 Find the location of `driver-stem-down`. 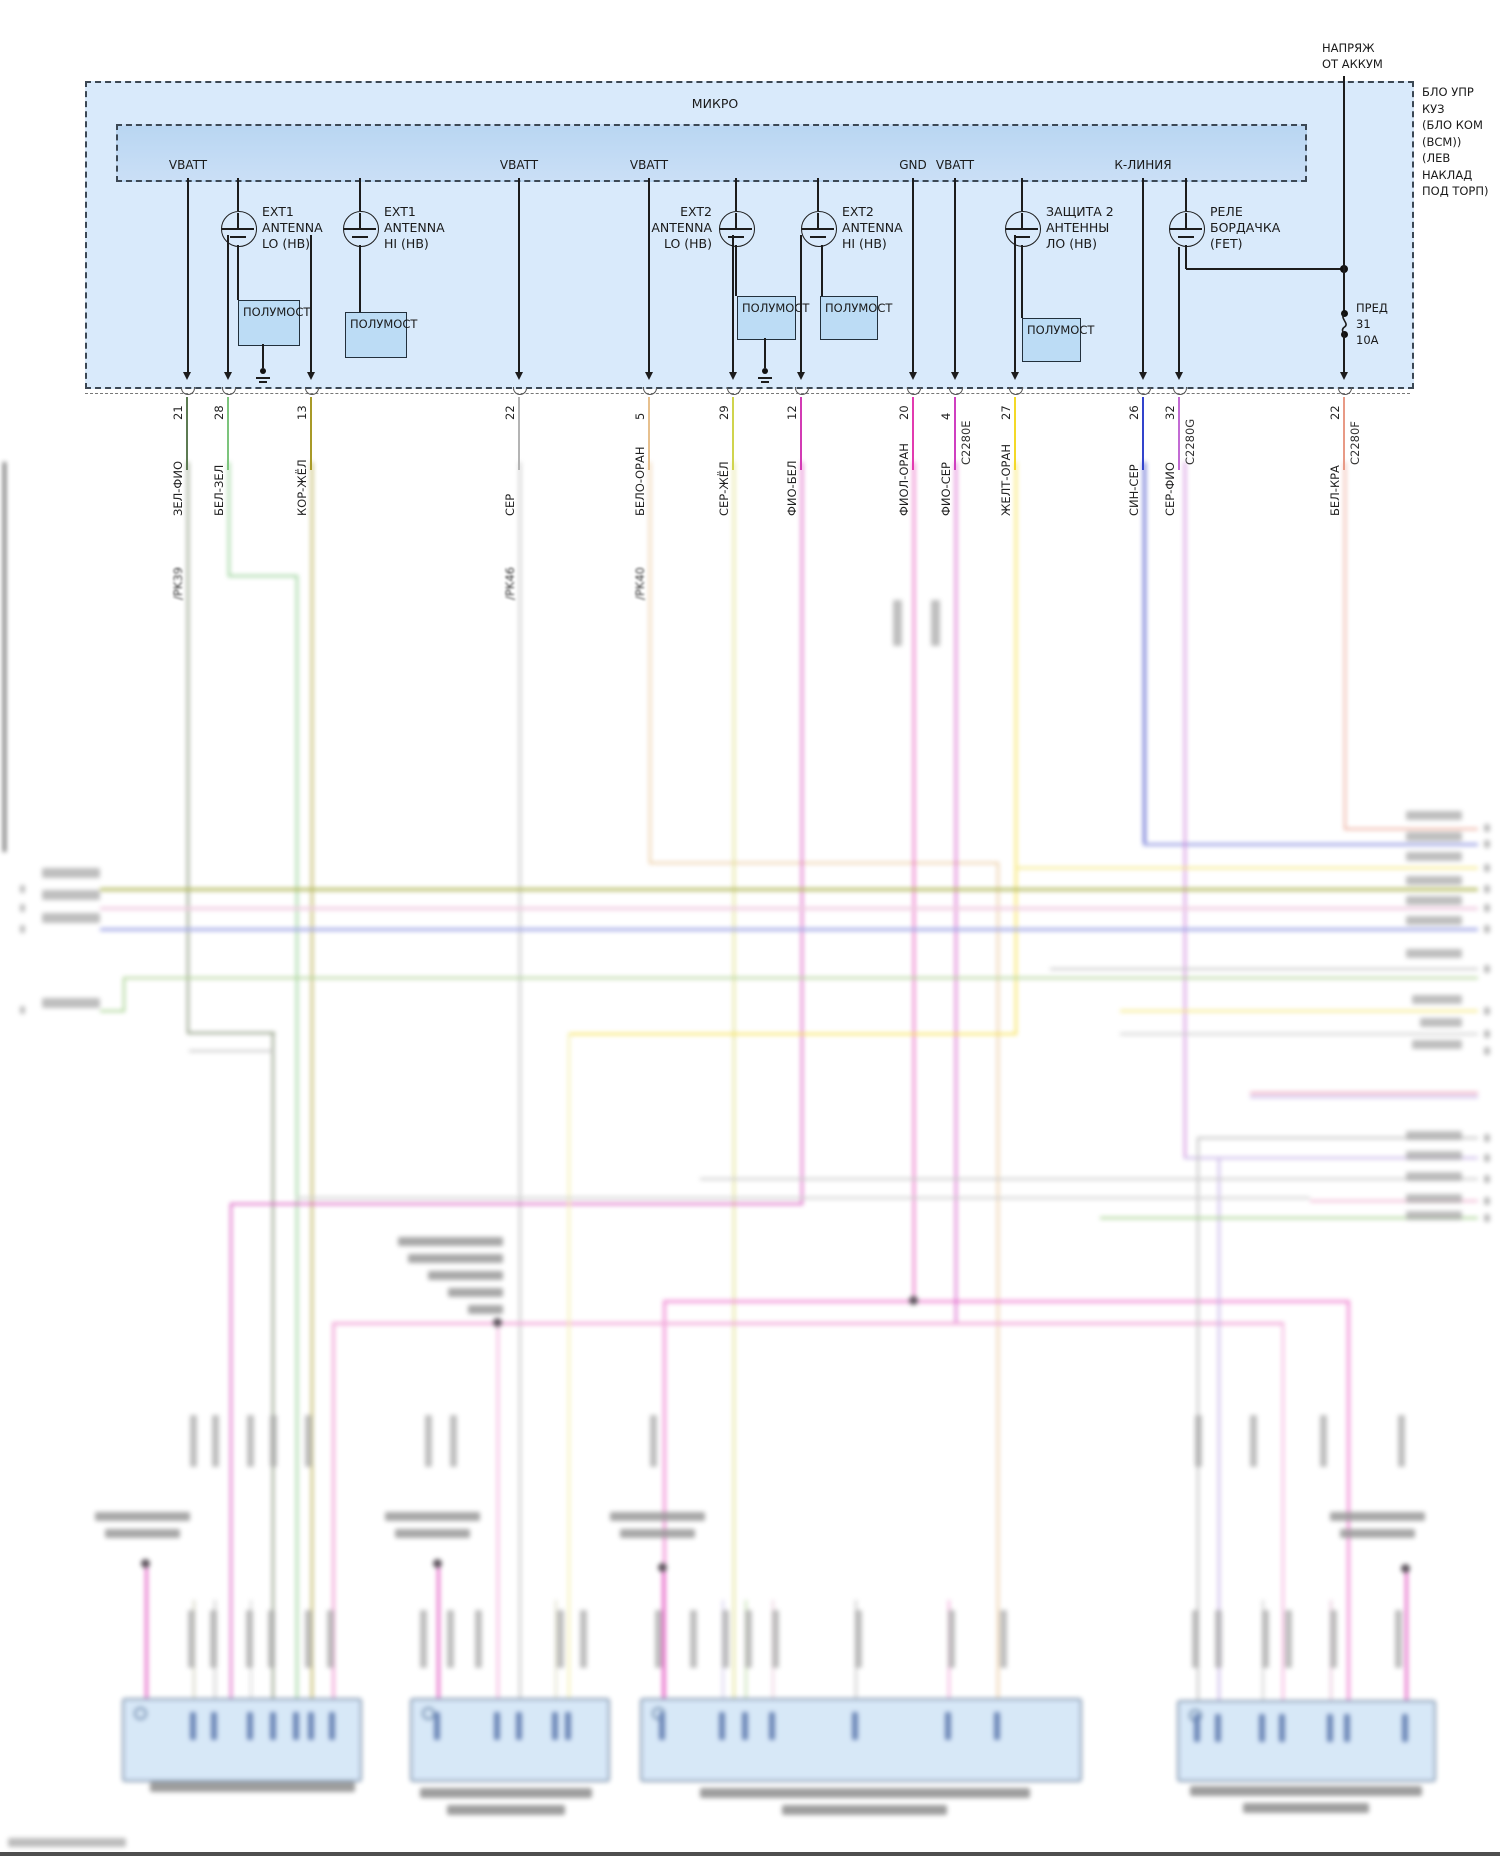

driver-stem-down is located at coordinates (736, 270).